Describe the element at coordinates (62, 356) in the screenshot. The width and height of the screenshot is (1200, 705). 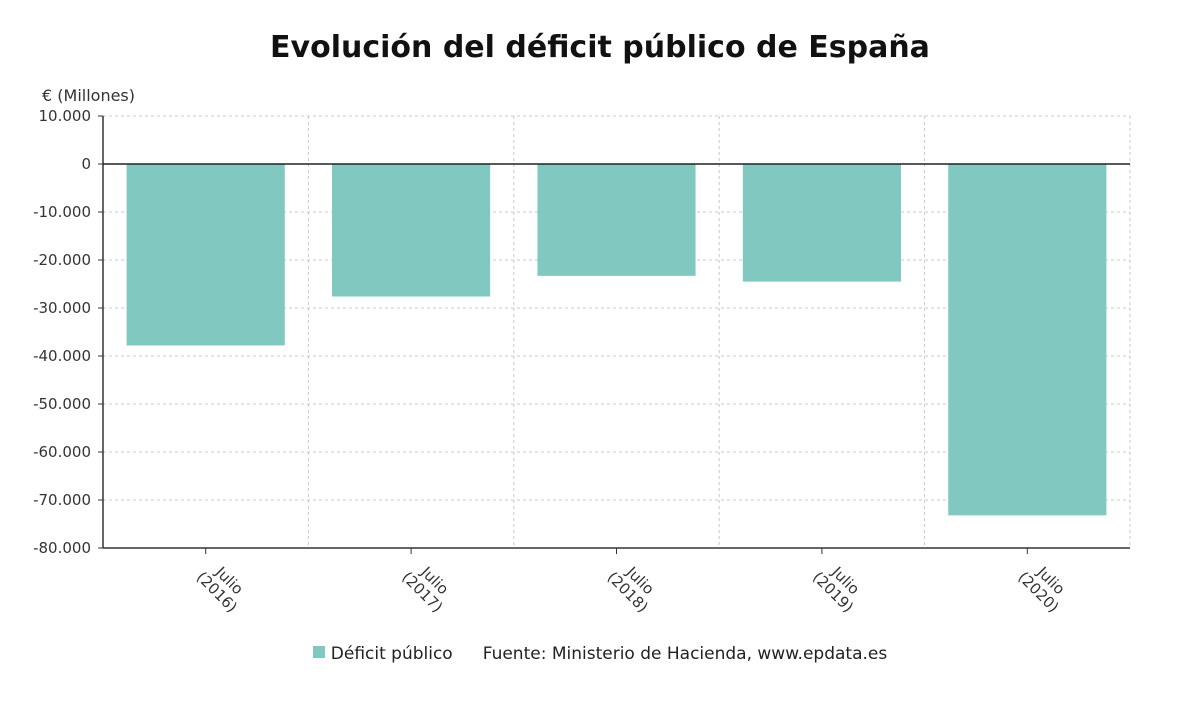
I see `y-tick-label: -40.000` at that location.